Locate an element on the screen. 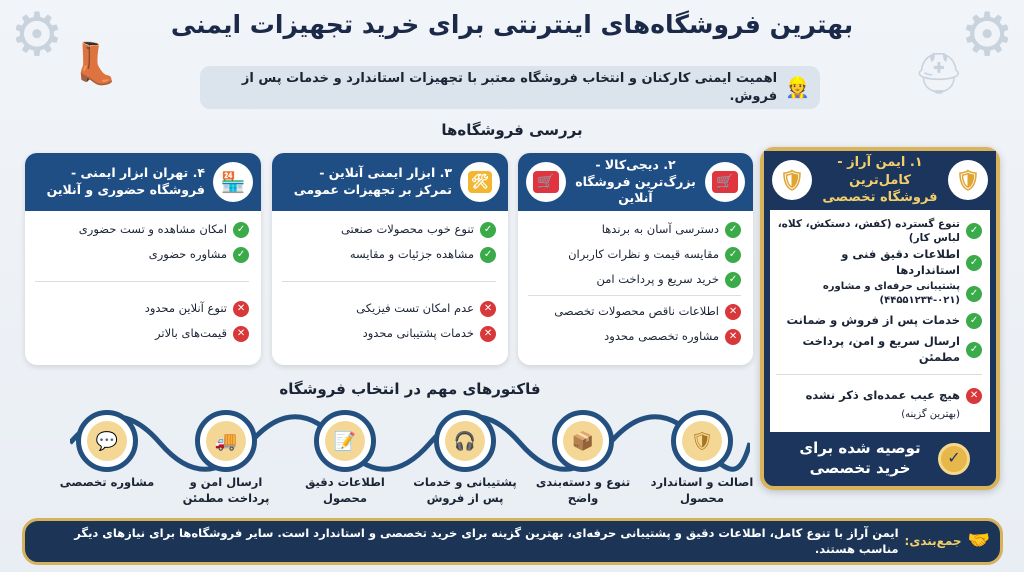 The image size is (1024, 572). worker-icon: 👷 is located at coordinates (797, 87).